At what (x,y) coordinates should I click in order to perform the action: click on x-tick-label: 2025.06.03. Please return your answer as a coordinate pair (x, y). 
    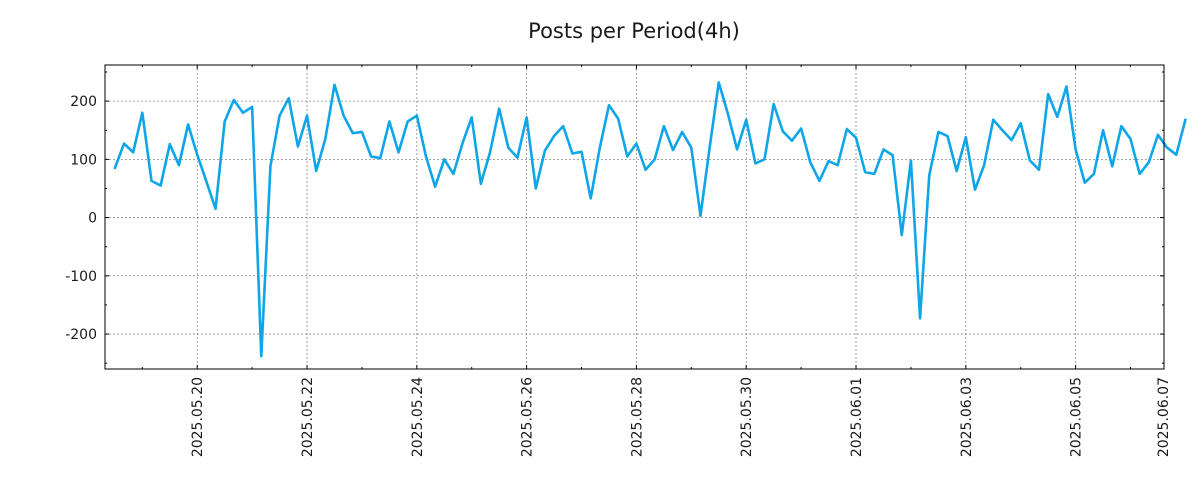
    Looking at the image, I should click on (967, 417).